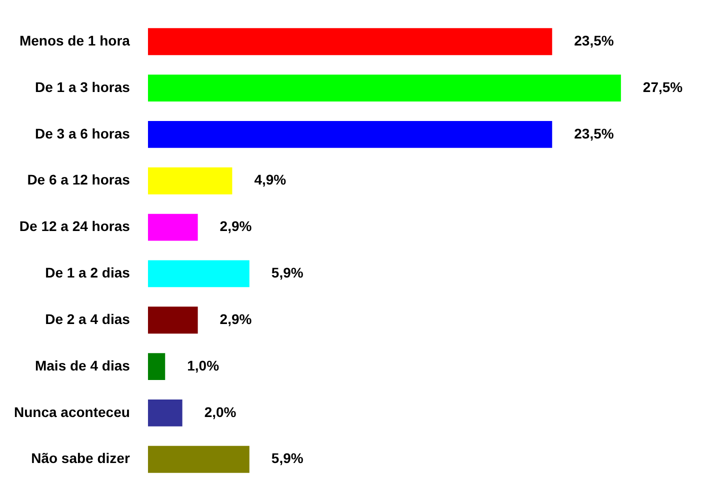 The image size is (725, 501). What do you see at coordinates (87, 318) in the screenshot?
I see `y-tick-label: De 2 a 4 dias` at bounding box center [87, 318].